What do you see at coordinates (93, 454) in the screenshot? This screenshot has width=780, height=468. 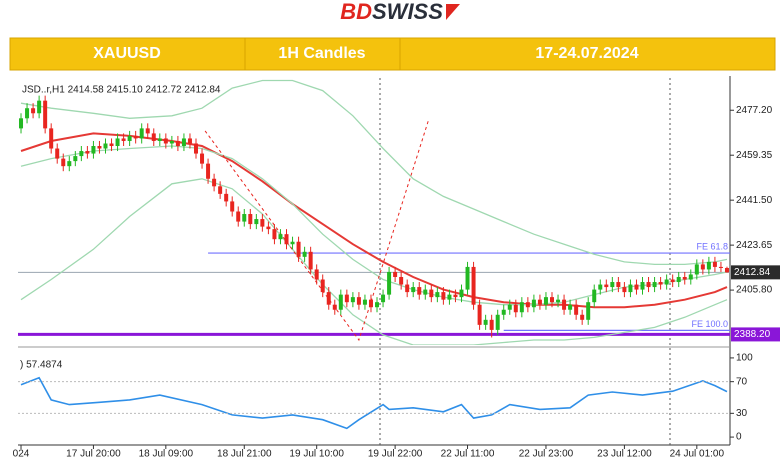 I see `x-tick-label: 17 Jul 20:00` at bounding box center [93, 454].